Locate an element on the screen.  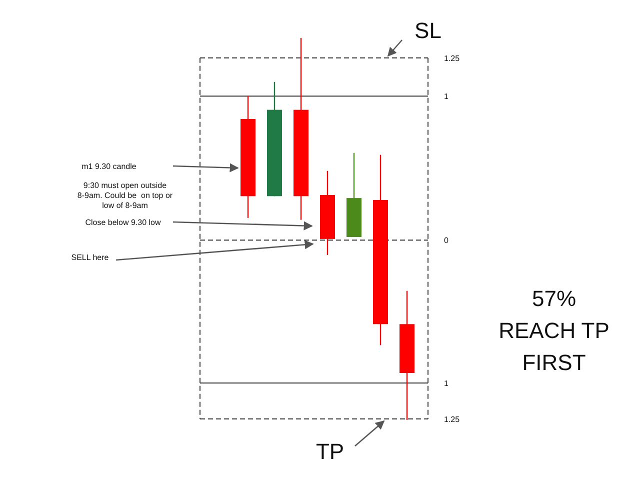
text: 0 is located at coordinates (446, 241).